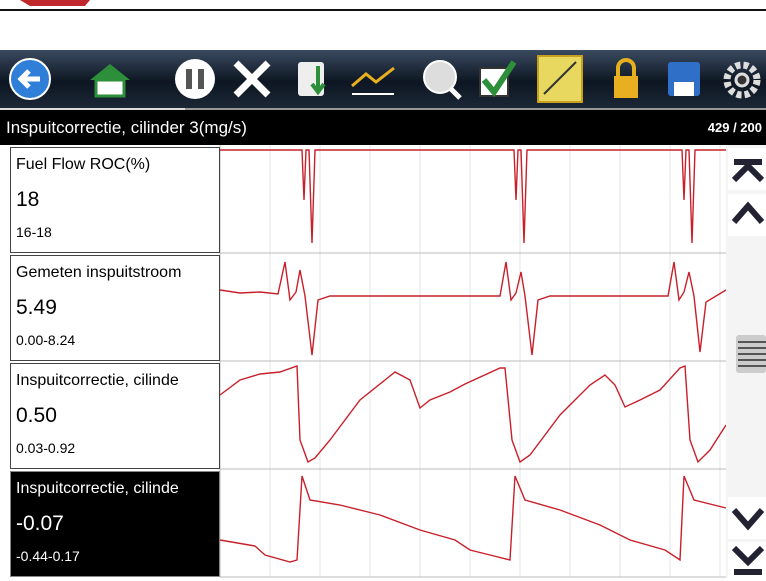  Describe the element at coordinates (55, 3) in the screenshot. I see `logo-fragment` at that location.